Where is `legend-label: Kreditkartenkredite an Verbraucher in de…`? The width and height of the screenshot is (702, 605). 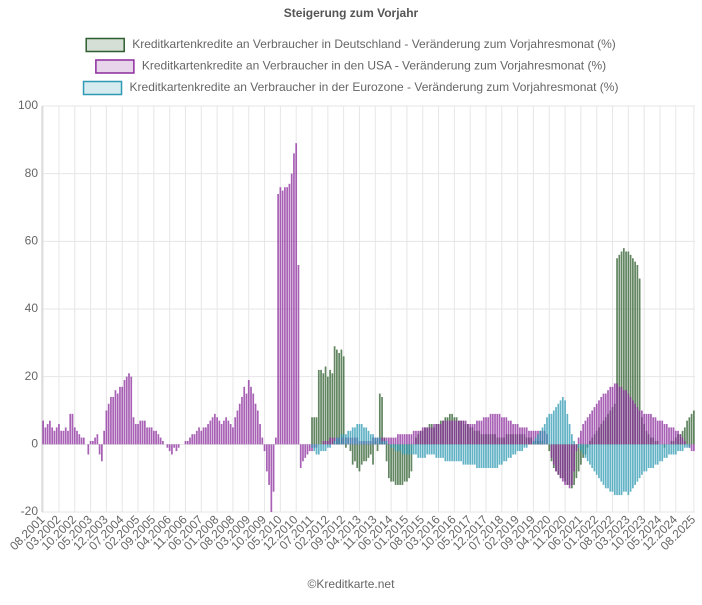
legend-label: Kreditkartenkredite an Verbraucher in de… is located at coordinates (374, 66).